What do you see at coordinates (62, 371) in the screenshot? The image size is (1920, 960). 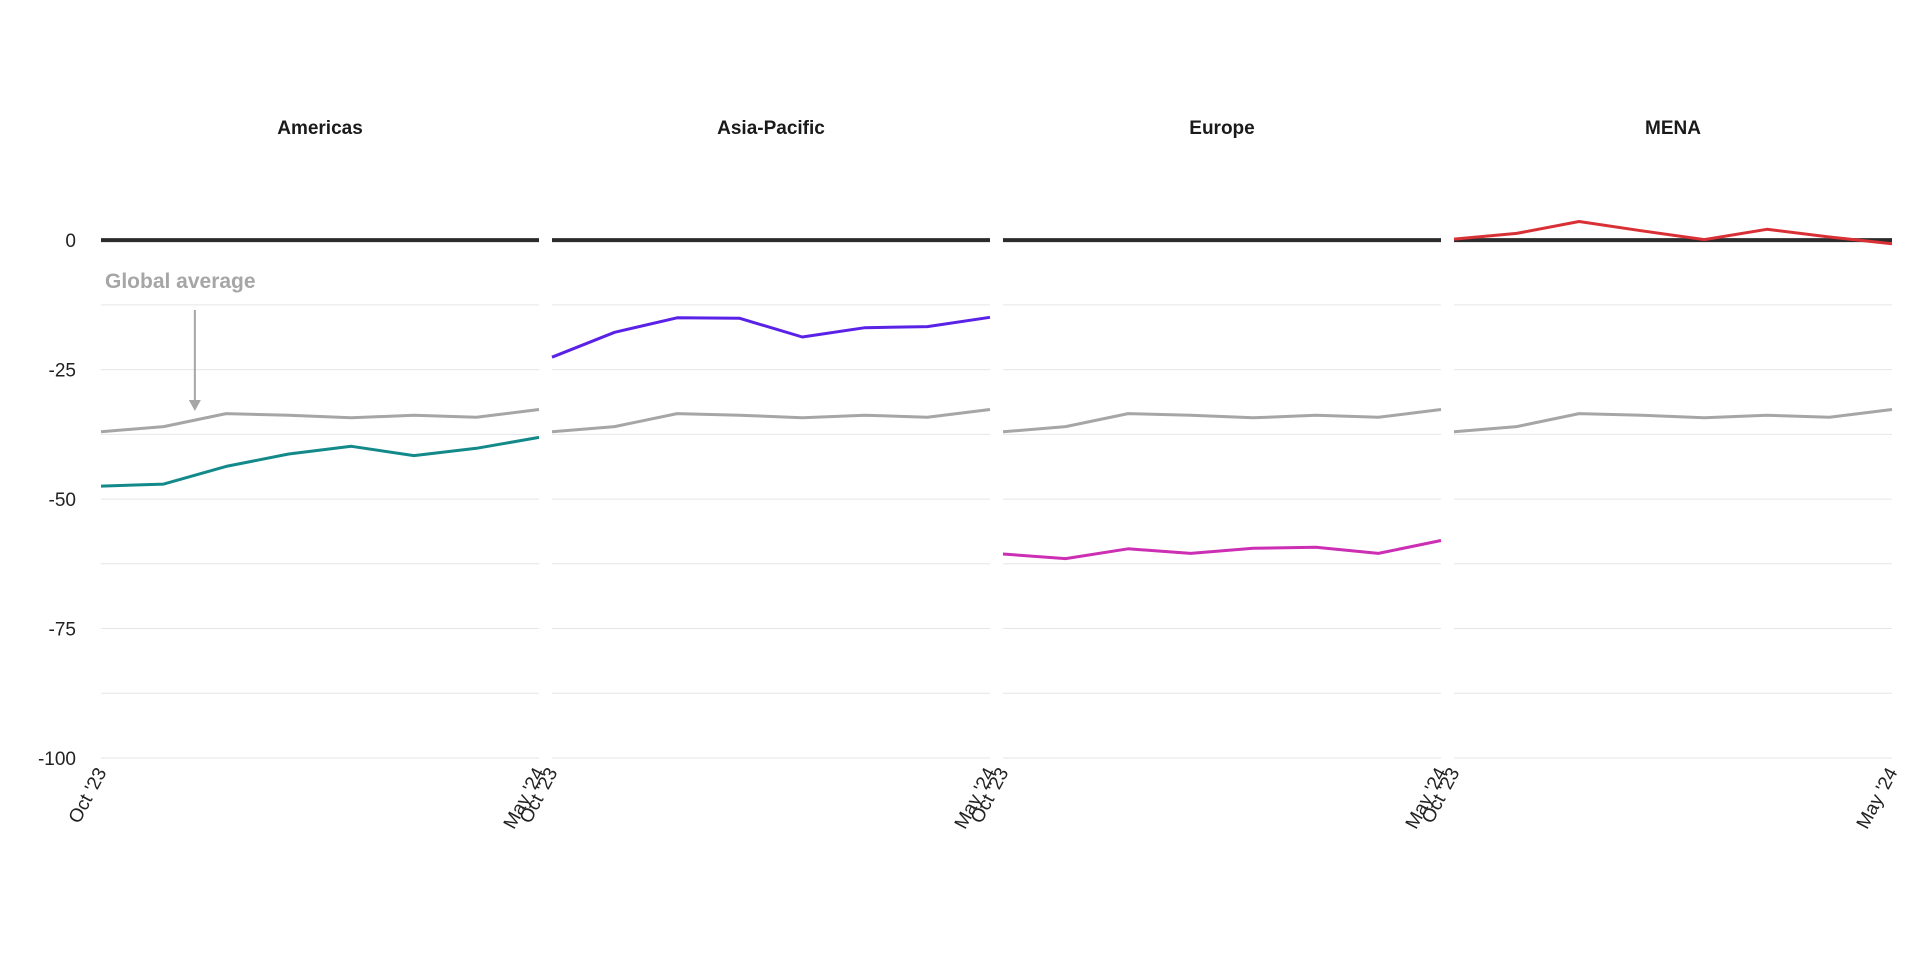 I see `y-tick-label: -25` at bounding box center [62, 371].